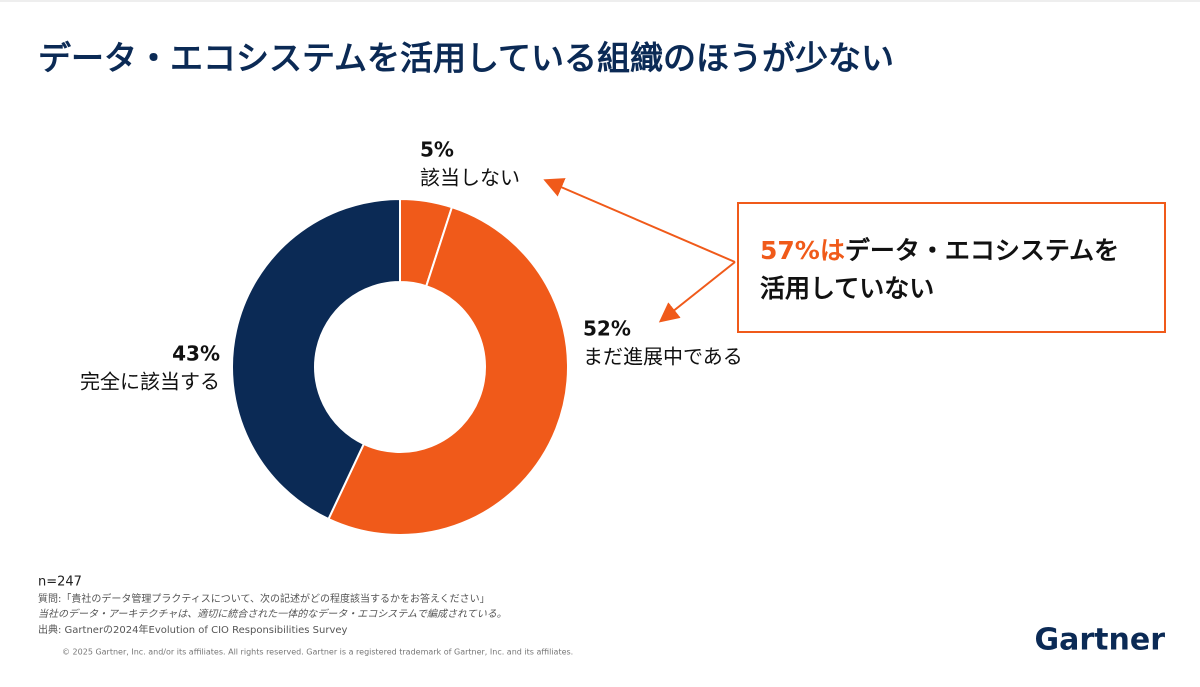  Describe the element at coordinates (663, 357) in the screenshot. I see `category-label: まだ進展中である` at that location.